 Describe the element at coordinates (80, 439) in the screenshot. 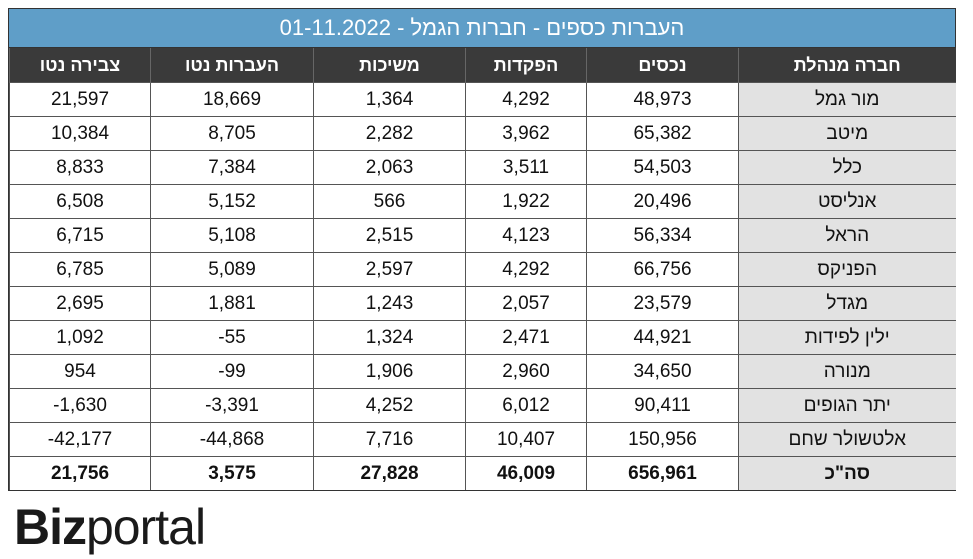

I see `net-accumulation-cell: -42,177` at that location.